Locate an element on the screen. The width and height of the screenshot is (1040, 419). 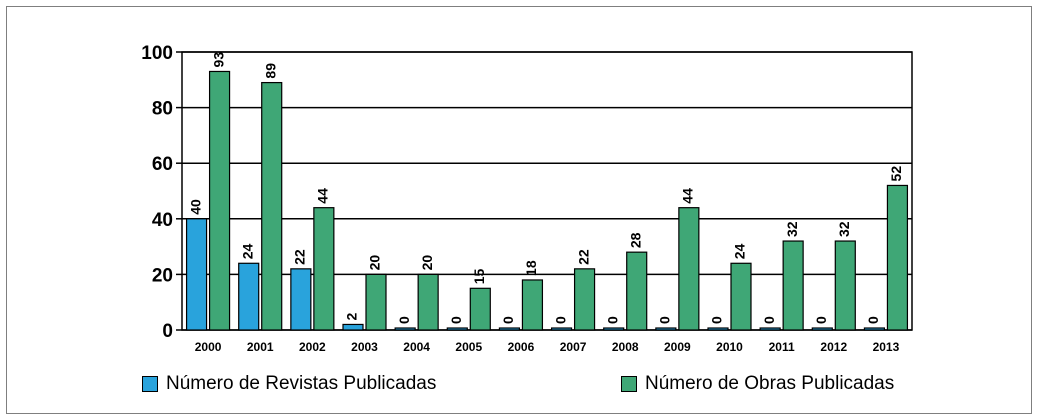
data-label-revistas-2007: 0 is located at coordinates (560, 320).